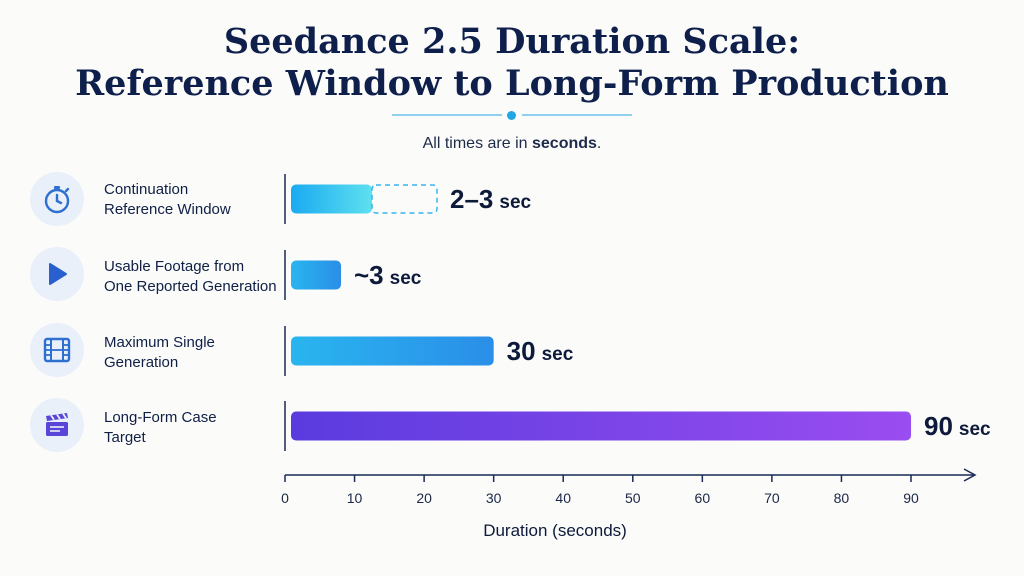 This screenshot has height=576, width=1024. I want to click on value-label-4: 90 sec, so click(957, 426).